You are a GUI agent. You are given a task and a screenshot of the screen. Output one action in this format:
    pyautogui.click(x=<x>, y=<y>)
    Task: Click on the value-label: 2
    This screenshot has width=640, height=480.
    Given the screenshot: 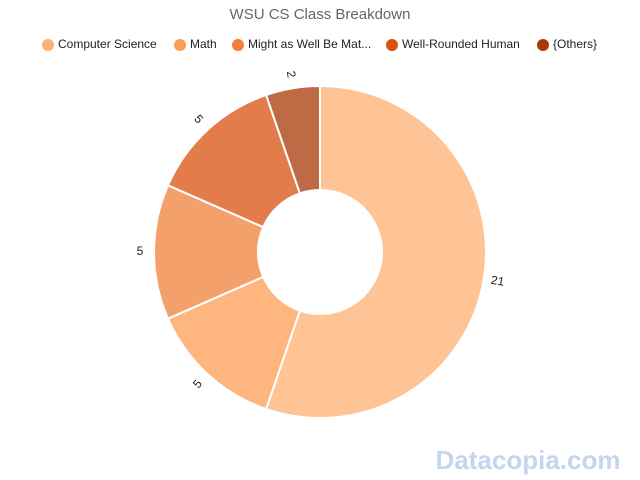 What is the action you would take?
    pyautogui.click(x=291, y=74)
    